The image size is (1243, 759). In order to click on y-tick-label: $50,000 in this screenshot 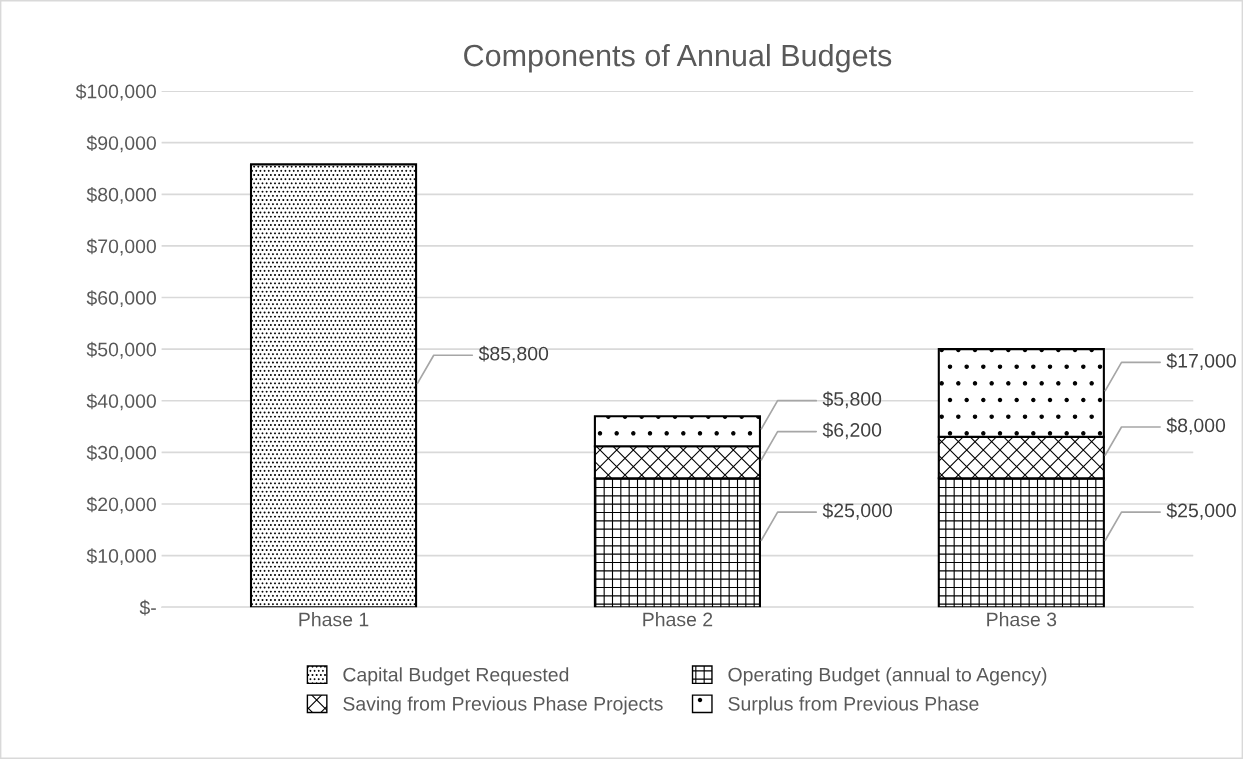, I will do `click(121, 350)`.